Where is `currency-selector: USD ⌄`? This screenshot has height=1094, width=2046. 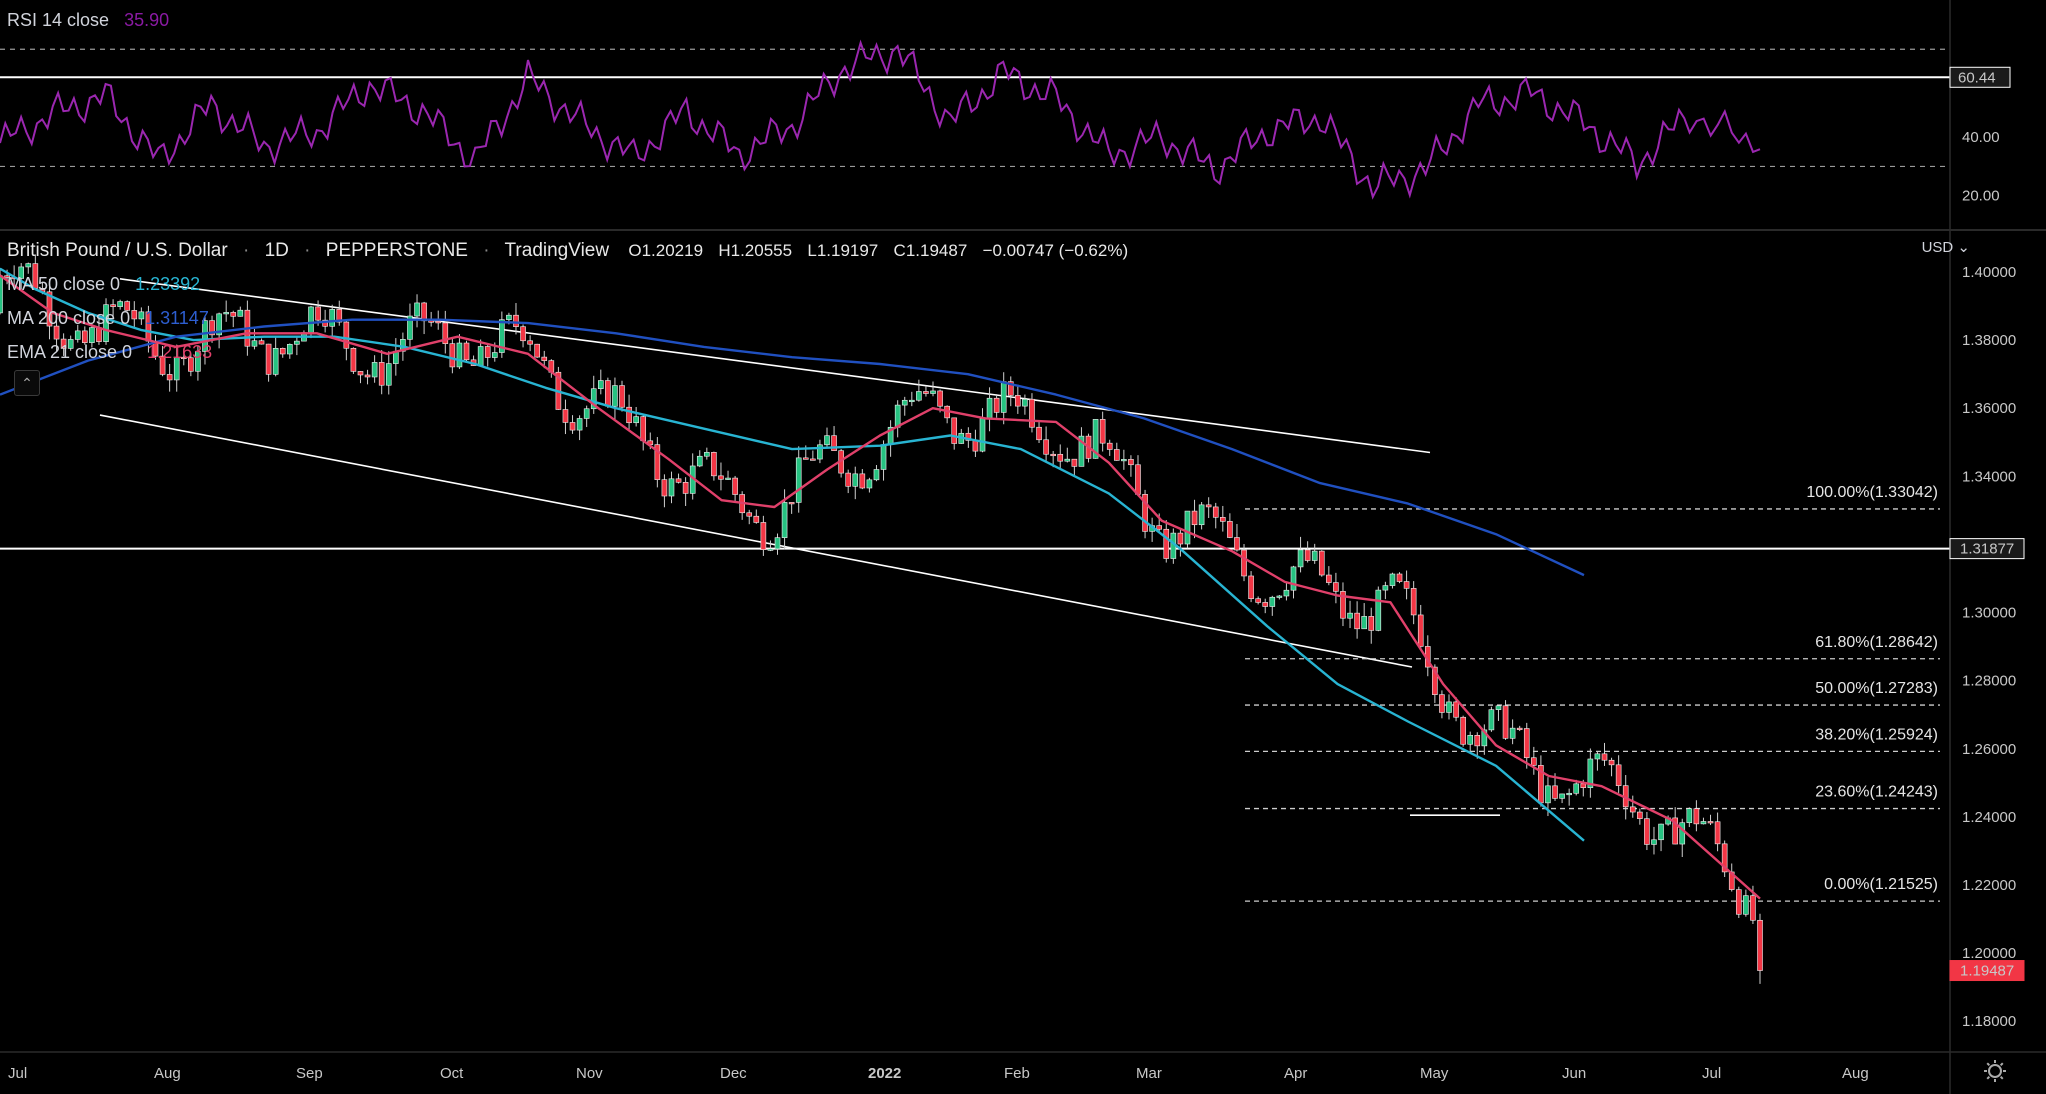
currency-selector: USD ⌄ is located at coordinates (1946, 247).